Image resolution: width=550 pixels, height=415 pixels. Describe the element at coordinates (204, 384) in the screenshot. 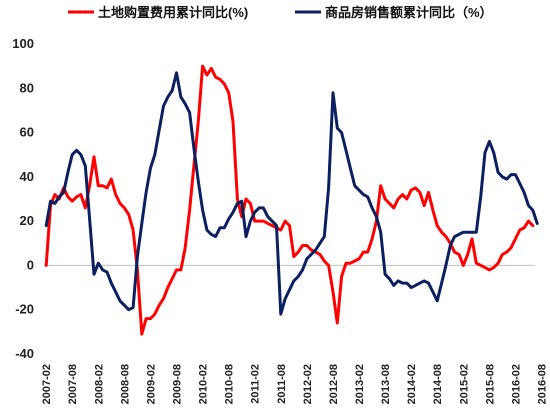

I see `x-tick-label: 2010-02` at that location.